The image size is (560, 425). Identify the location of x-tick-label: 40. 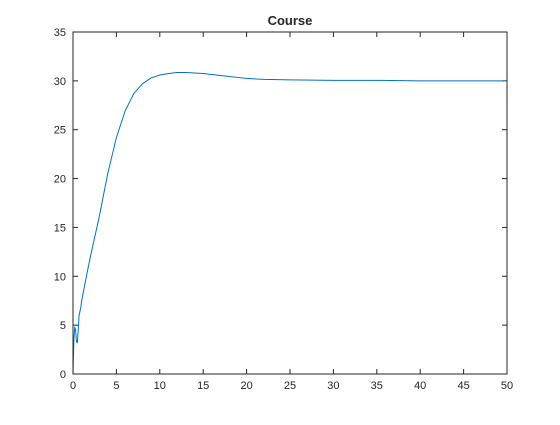
(420, 386).